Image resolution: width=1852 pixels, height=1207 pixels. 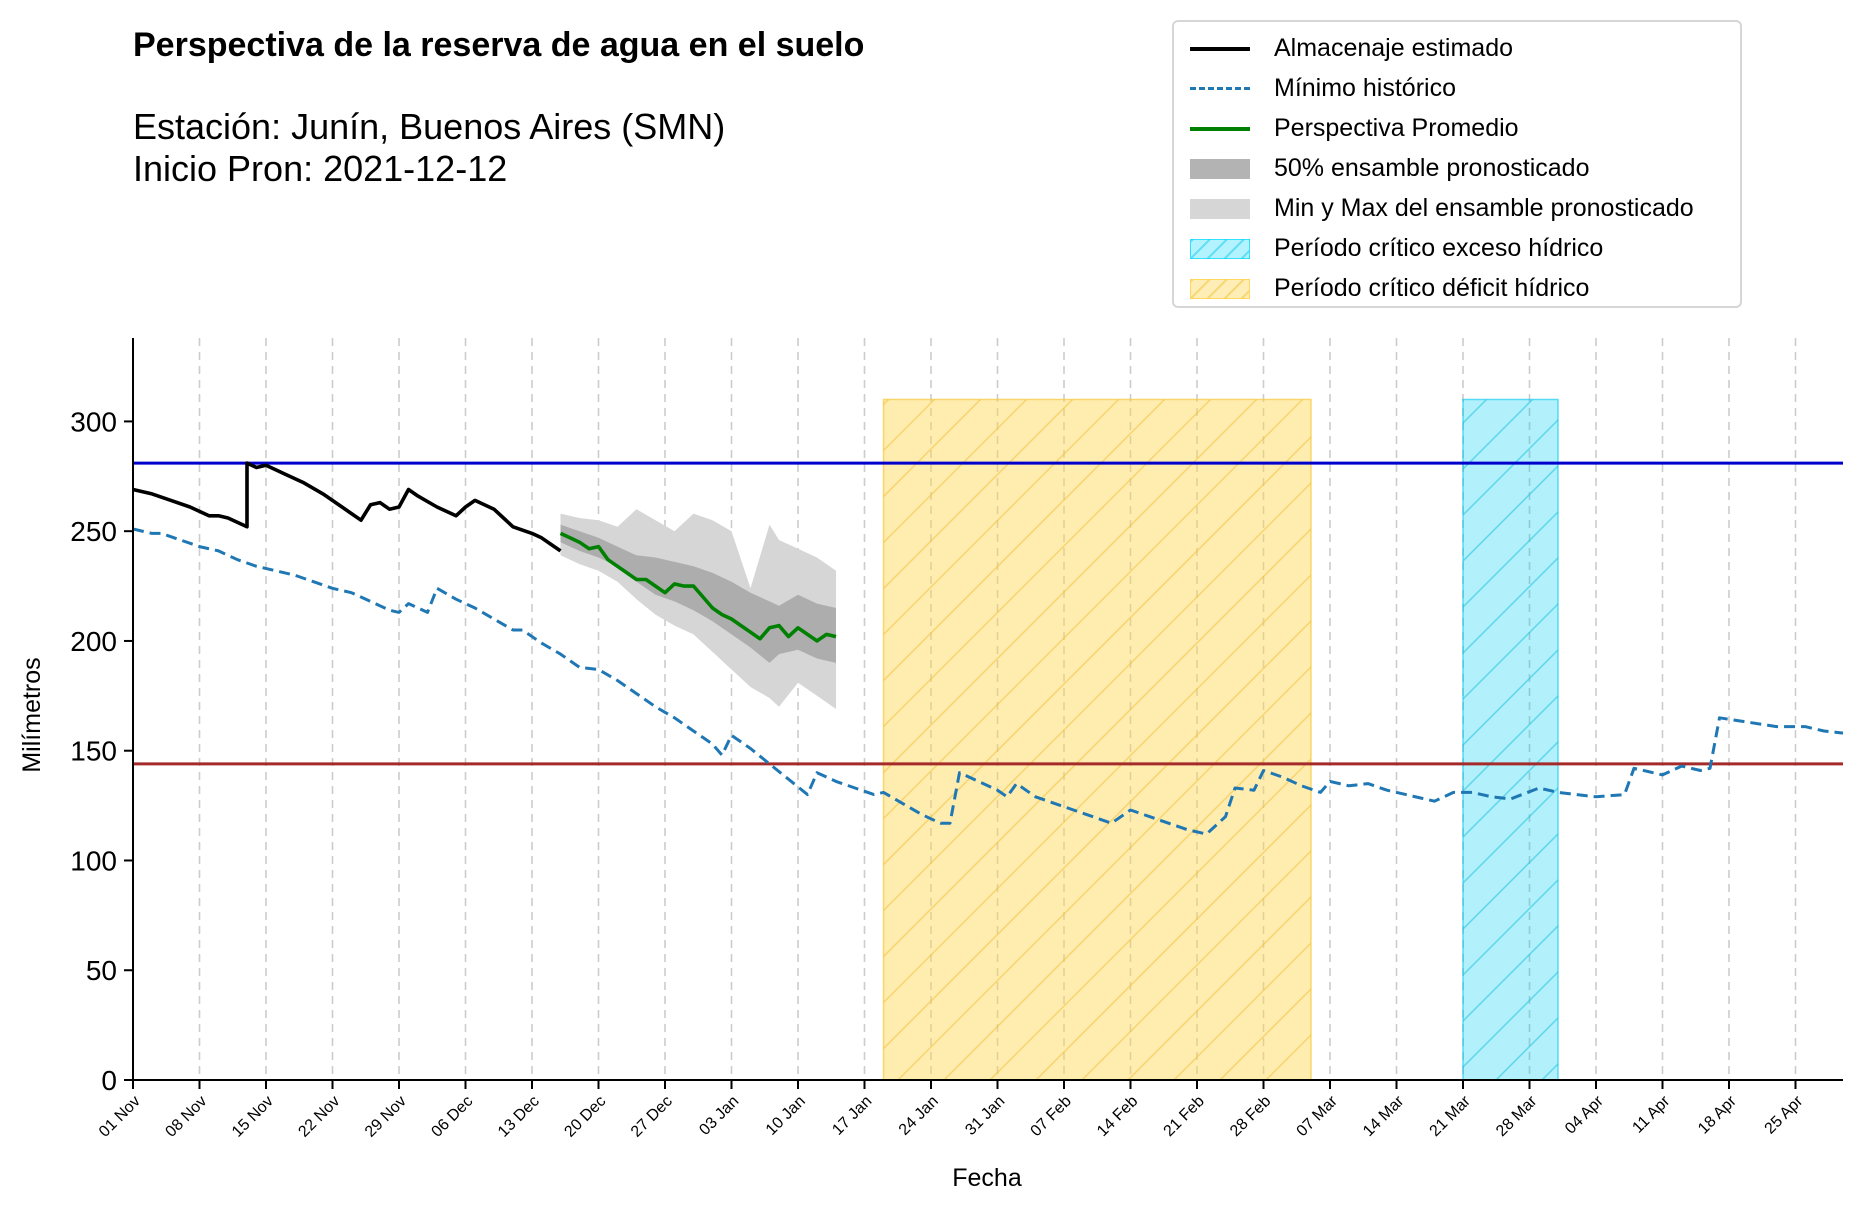 I want to click on x-tick-label: 28 Mar, so click(x=1517, y=1116).